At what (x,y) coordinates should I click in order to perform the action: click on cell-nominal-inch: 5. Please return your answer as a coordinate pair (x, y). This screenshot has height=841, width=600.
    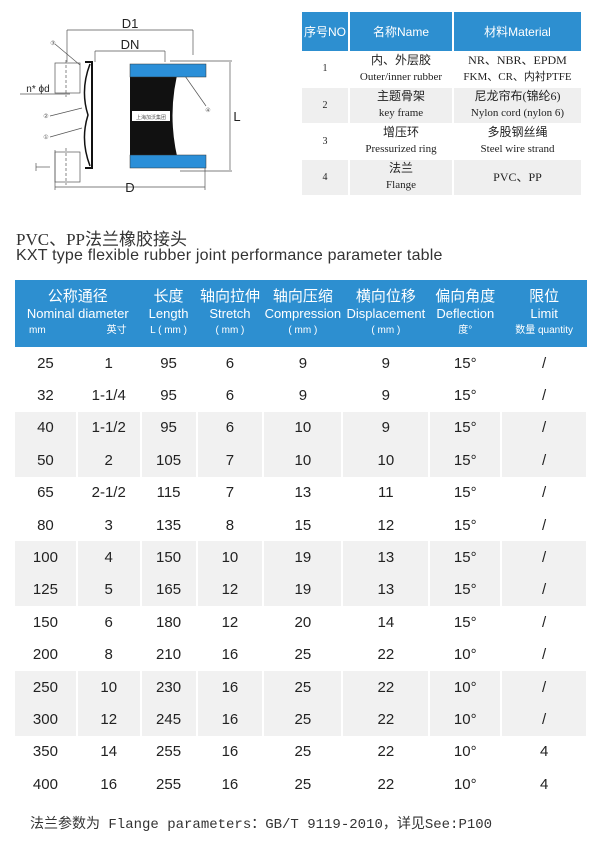
    Looking at the image, I should click on (109, 590).